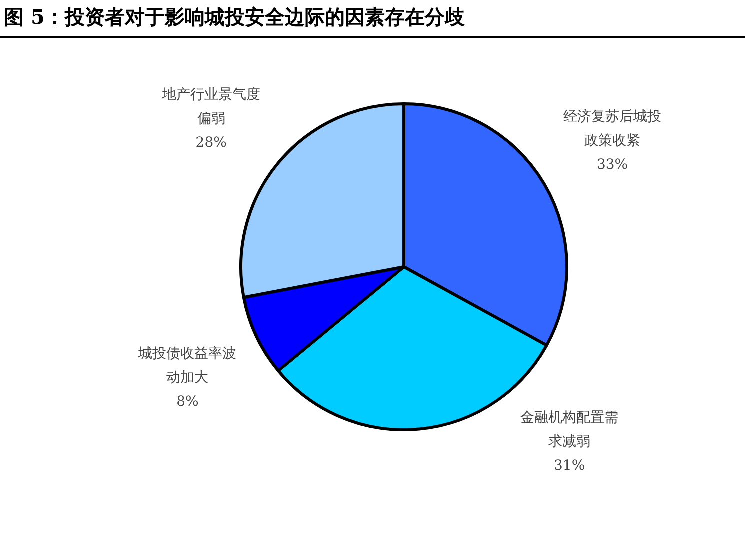 Image resolution: width=745 pixels, height=535 pixels. I want to click on chart-title: 图 5：投资者对于影响城投安全边际的因素存在分歧, so click(234, 17).